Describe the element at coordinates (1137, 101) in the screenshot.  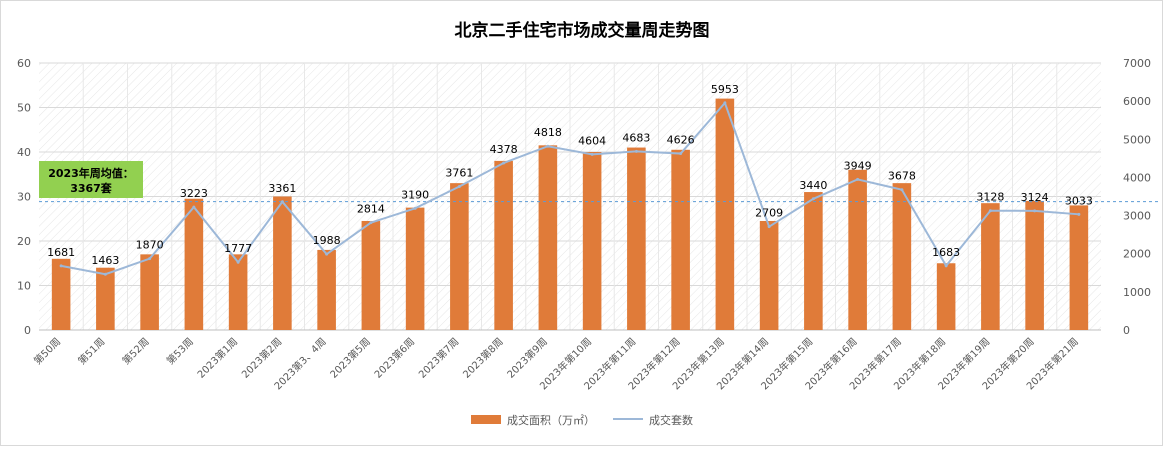
I see `y-right-tick-label: 6000` at that location.